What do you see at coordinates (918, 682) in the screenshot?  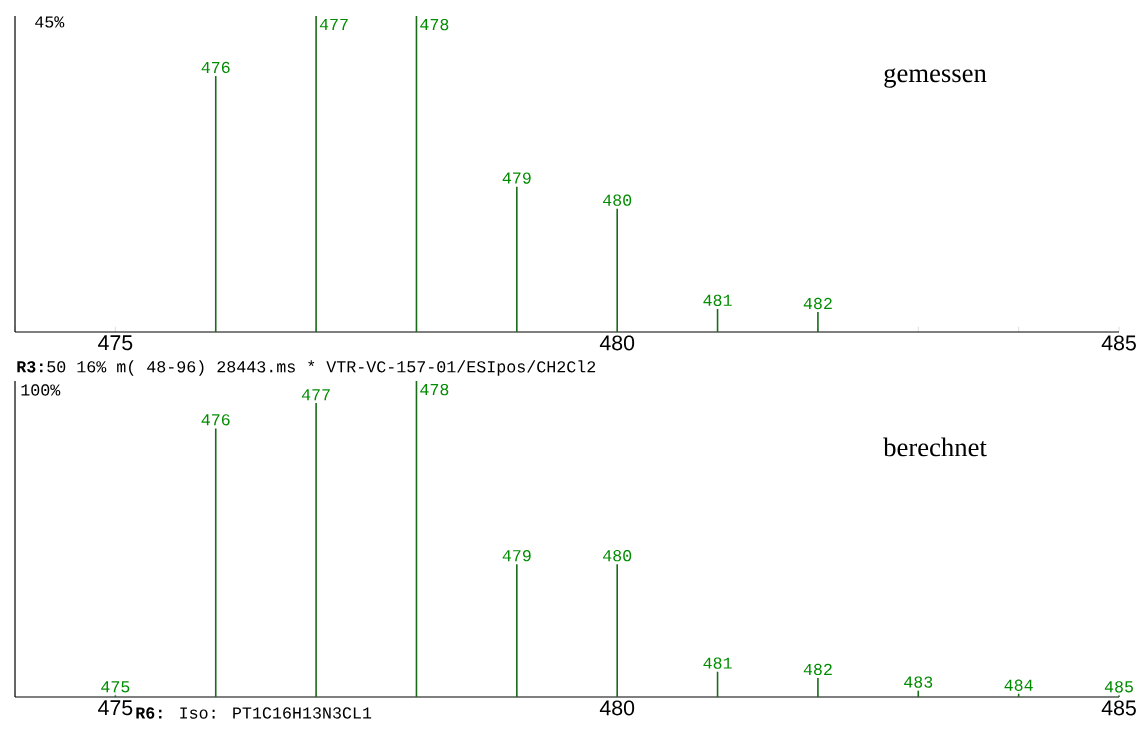 I see `annotation: 483` at bounding box center [918, 682].